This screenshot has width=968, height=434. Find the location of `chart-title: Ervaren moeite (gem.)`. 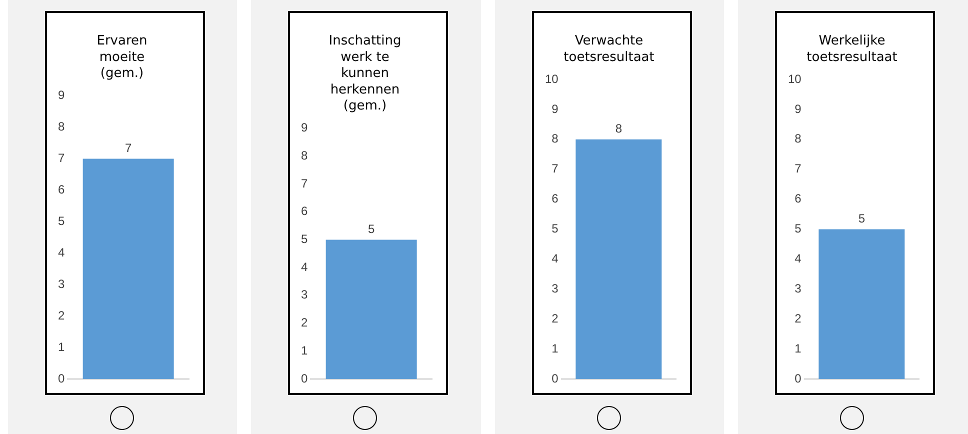

chart-title: Ervaren moeite (gem.) is located at coordinates (122, 57).